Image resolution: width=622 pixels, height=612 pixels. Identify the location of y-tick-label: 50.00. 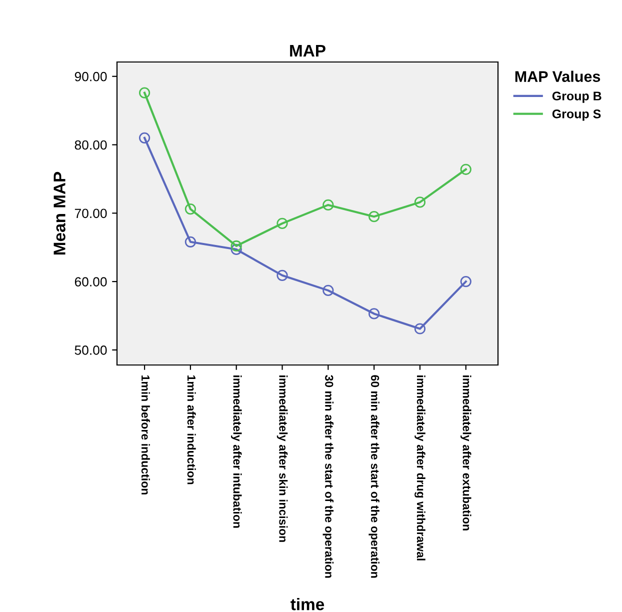
(90, 350).